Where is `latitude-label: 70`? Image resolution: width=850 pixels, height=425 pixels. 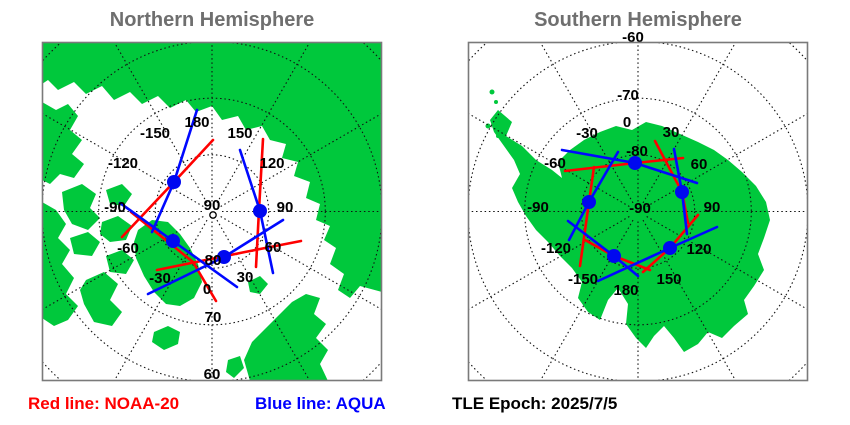 latitude-label: 70 is located at coordinates (213, 317).